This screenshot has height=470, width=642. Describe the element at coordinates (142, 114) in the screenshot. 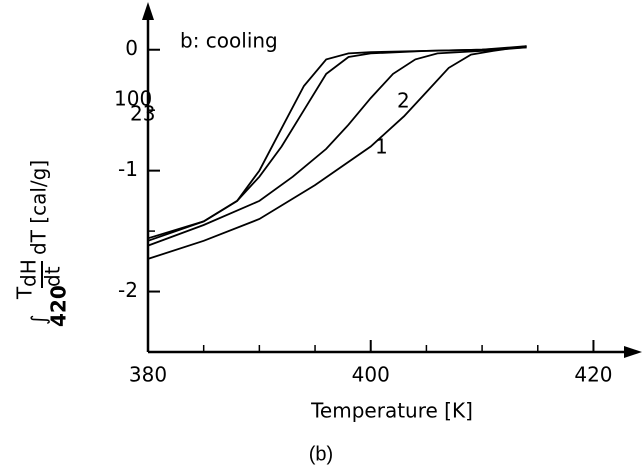

I see `series-label: 23` at that location.